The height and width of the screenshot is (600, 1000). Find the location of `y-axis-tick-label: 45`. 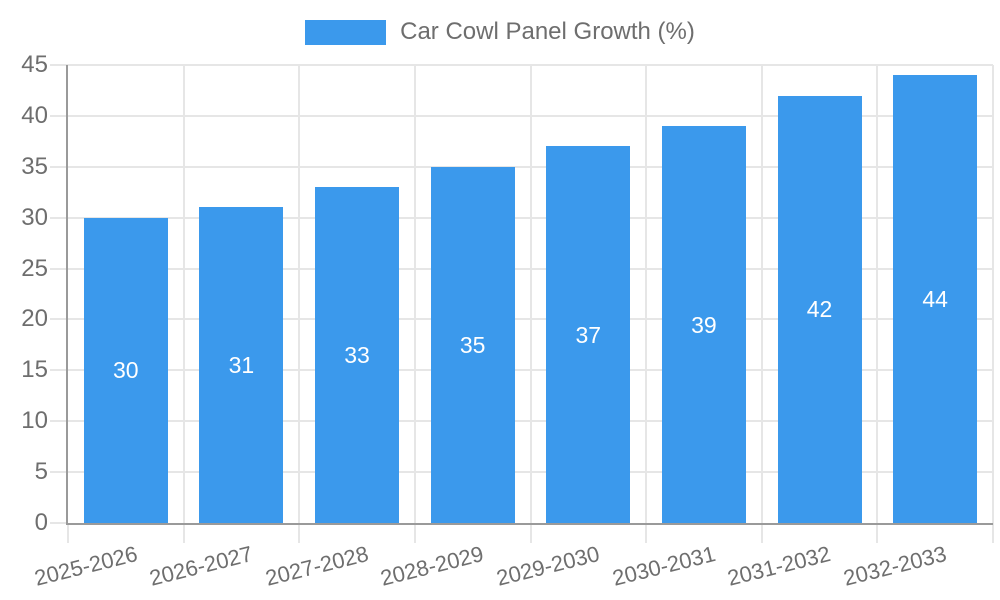

y-axis-tick-label: 45 is located at coordinates (34, 64).